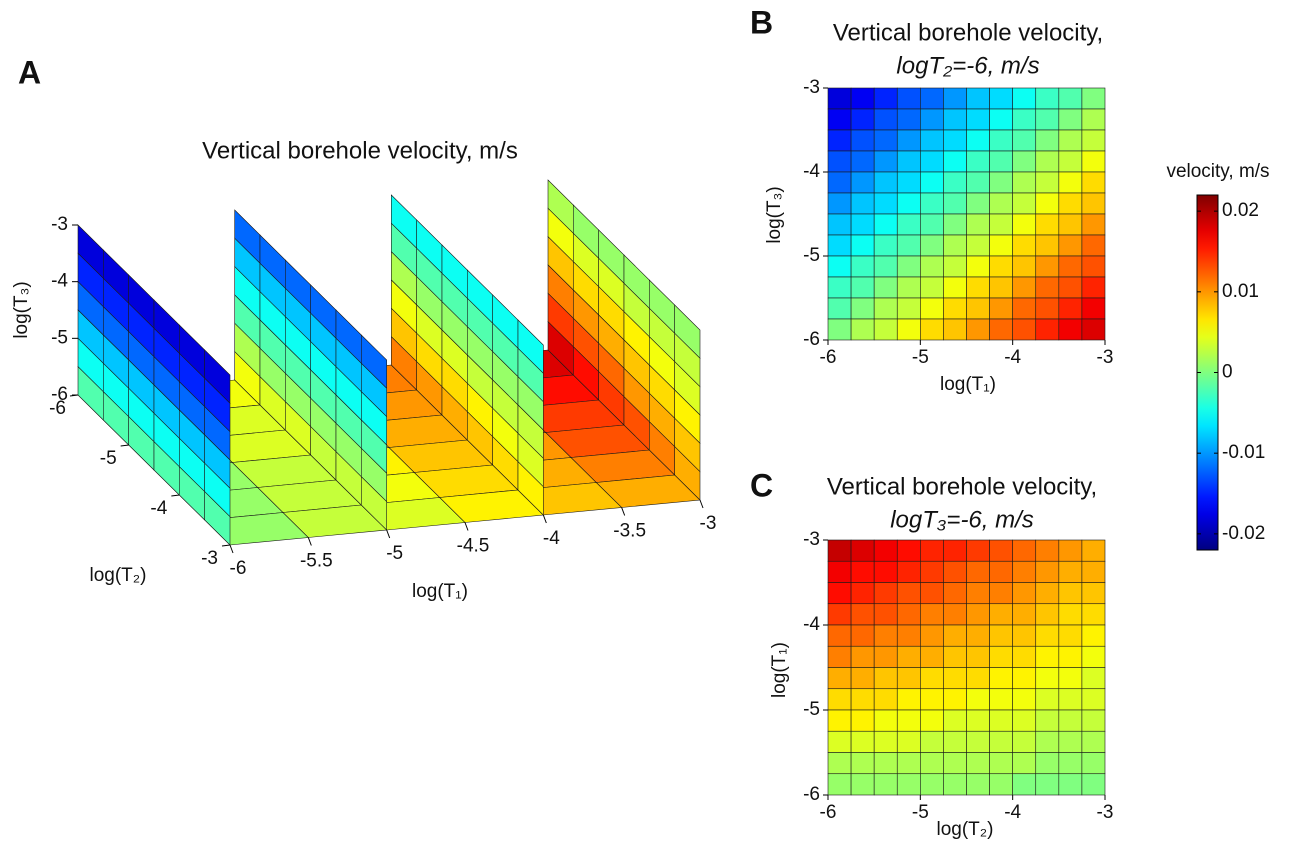 This screenshot has height=849, width=1289. What do you see at coordinates (316, 561) in the screenshot?
I see `x-tick-label: -5.5` at bounding box center [316, 561].